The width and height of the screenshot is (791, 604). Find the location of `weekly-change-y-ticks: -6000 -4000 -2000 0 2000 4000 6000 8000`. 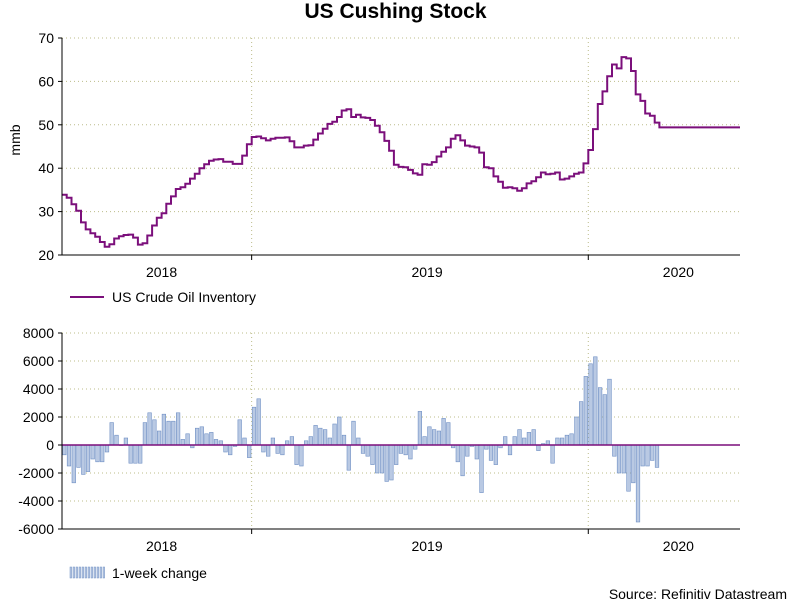

weekly-change-y-ticks: -6000 -4000 -2000 0 2000 4000 6000 8000 is located at coordinates (40, 431).